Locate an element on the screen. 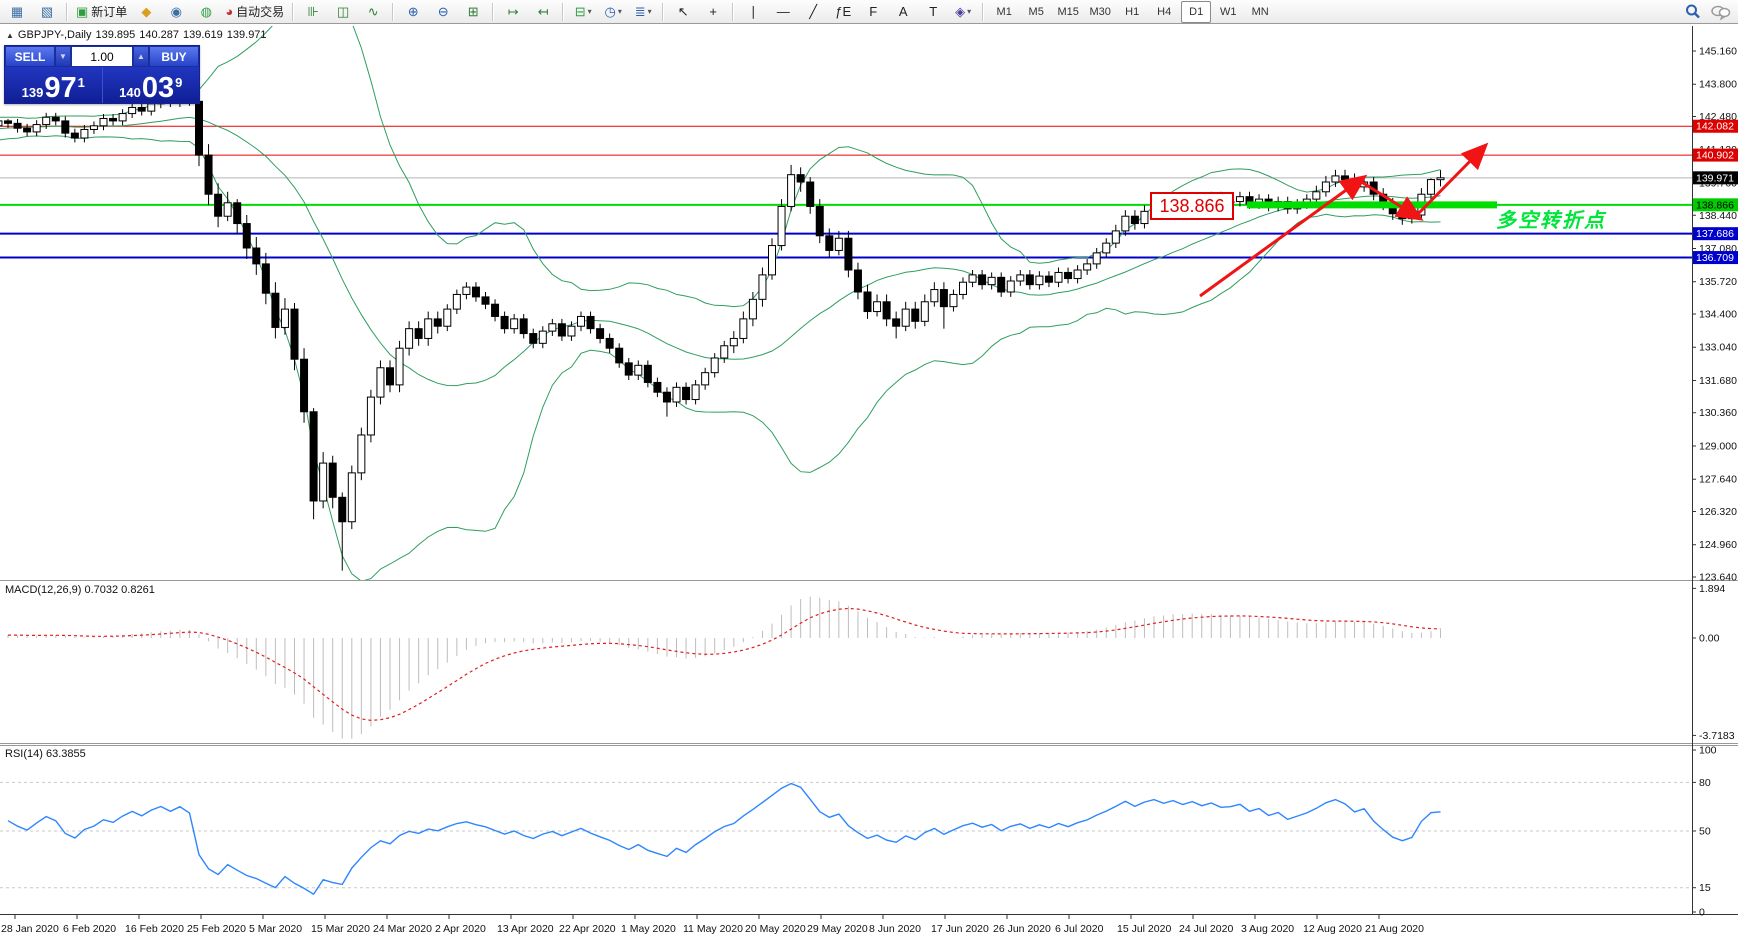 The height and width of the screenshot is (943, 1738). sell-price: 139 97 1 is located at coordinates (54, 85).